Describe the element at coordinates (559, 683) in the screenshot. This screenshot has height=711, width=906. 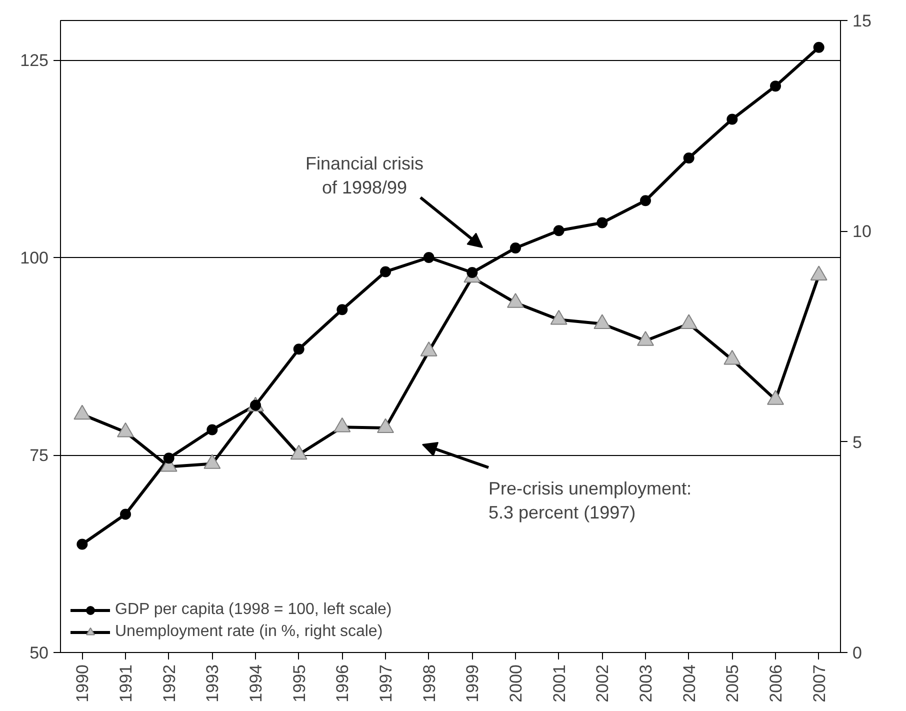
I see `x-tick-label: 2001` at that location.